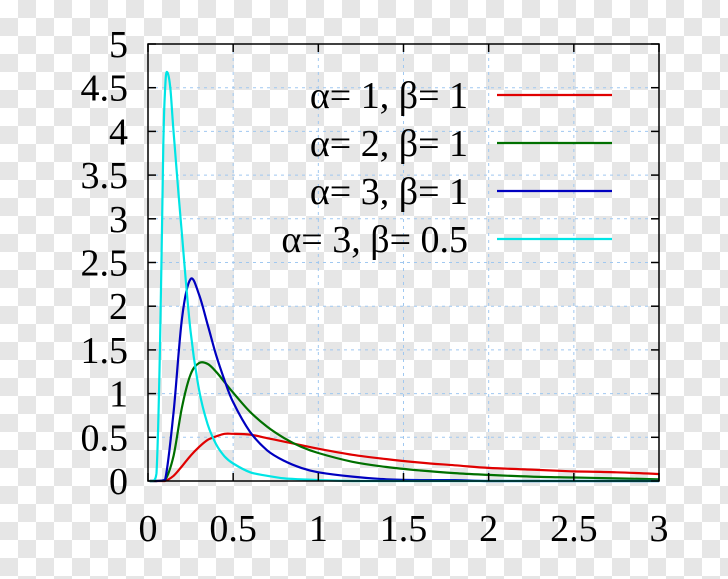 The width and height of the screenshot is (728, 579). Describe the element at coordinates (118, 307) in the screenshot. I see `y-tick-label: 2` at that location.